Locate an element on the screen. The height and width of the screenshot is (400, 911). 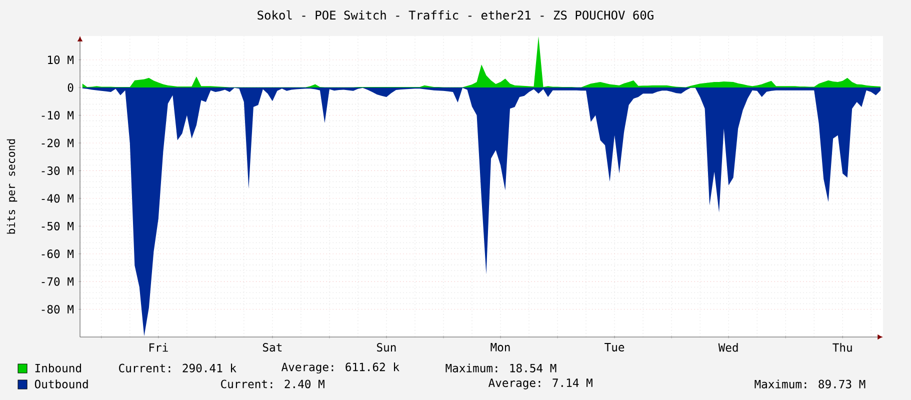
y-tick-label: -40 M is located at coordinates (58, 198).